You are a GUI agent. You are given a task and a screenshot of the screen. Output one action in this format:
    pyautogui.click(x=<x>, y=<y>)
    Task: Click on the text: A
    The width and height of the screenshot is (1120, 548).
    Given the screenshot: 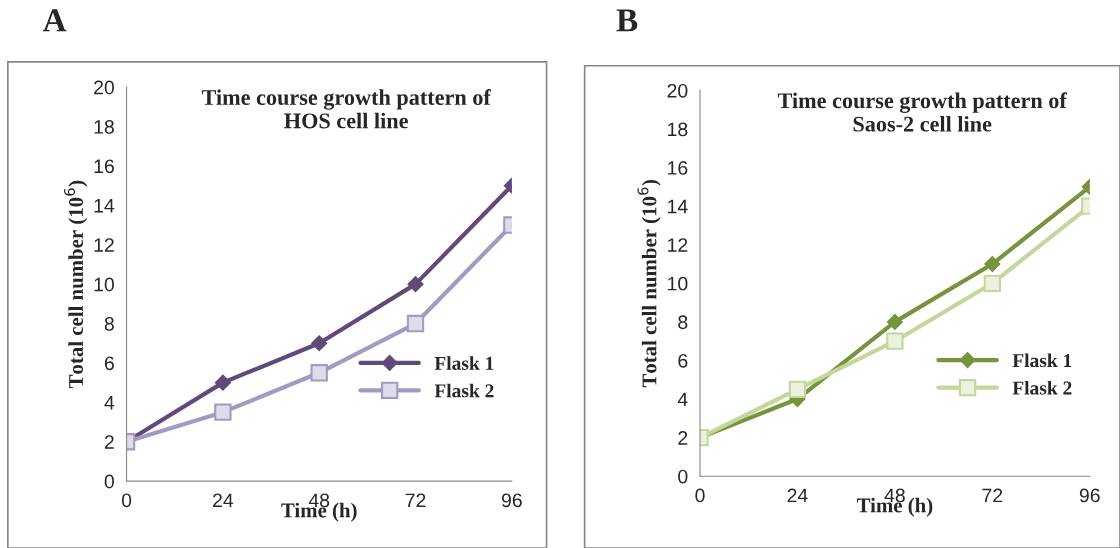 What is the action you would take?
    pyautogui.click(x=54, y=20)
    